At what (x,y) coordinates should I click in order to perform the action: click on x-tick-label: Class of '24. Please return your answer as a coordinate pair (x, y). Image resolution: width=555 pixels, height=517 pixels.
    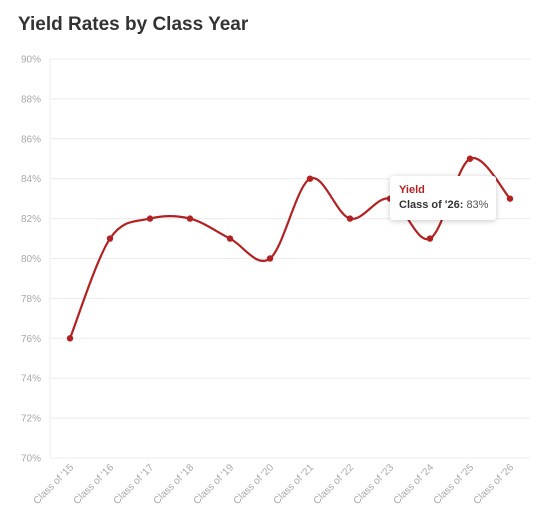
    Looking at the image, I should click on (414, 484).